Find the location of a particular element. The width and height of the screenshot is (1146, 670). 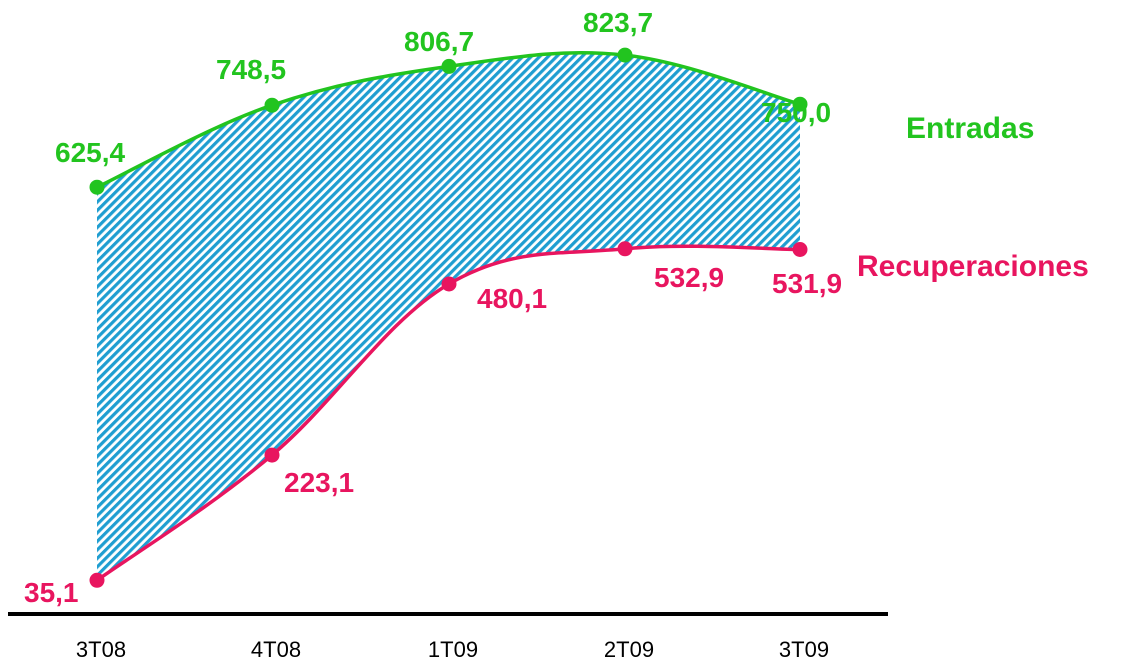

point-recuperaciones-1t09 is located at coordinates (449, 284).